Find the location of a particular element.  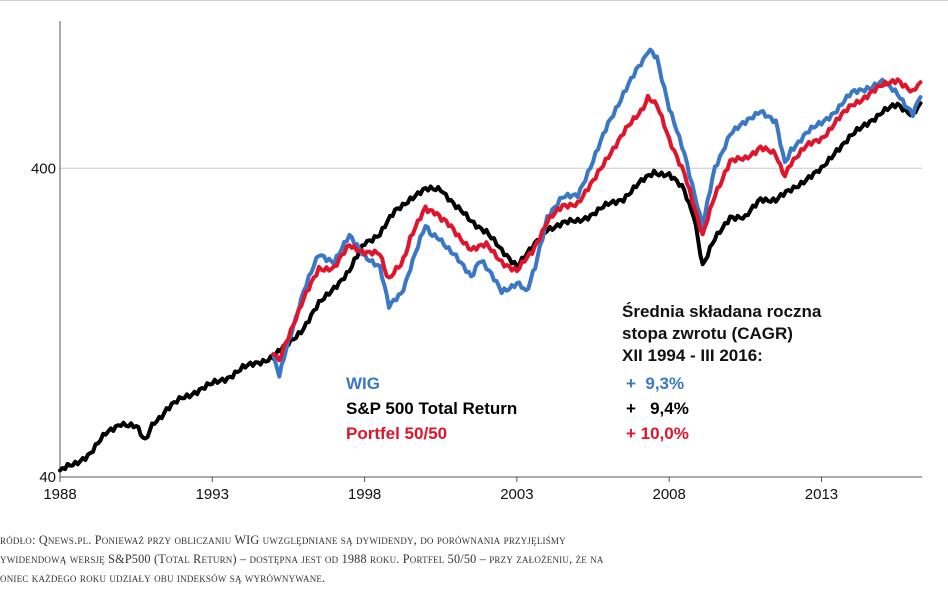

cagr-value: + 9,3% is located at coordinates (655, 383).